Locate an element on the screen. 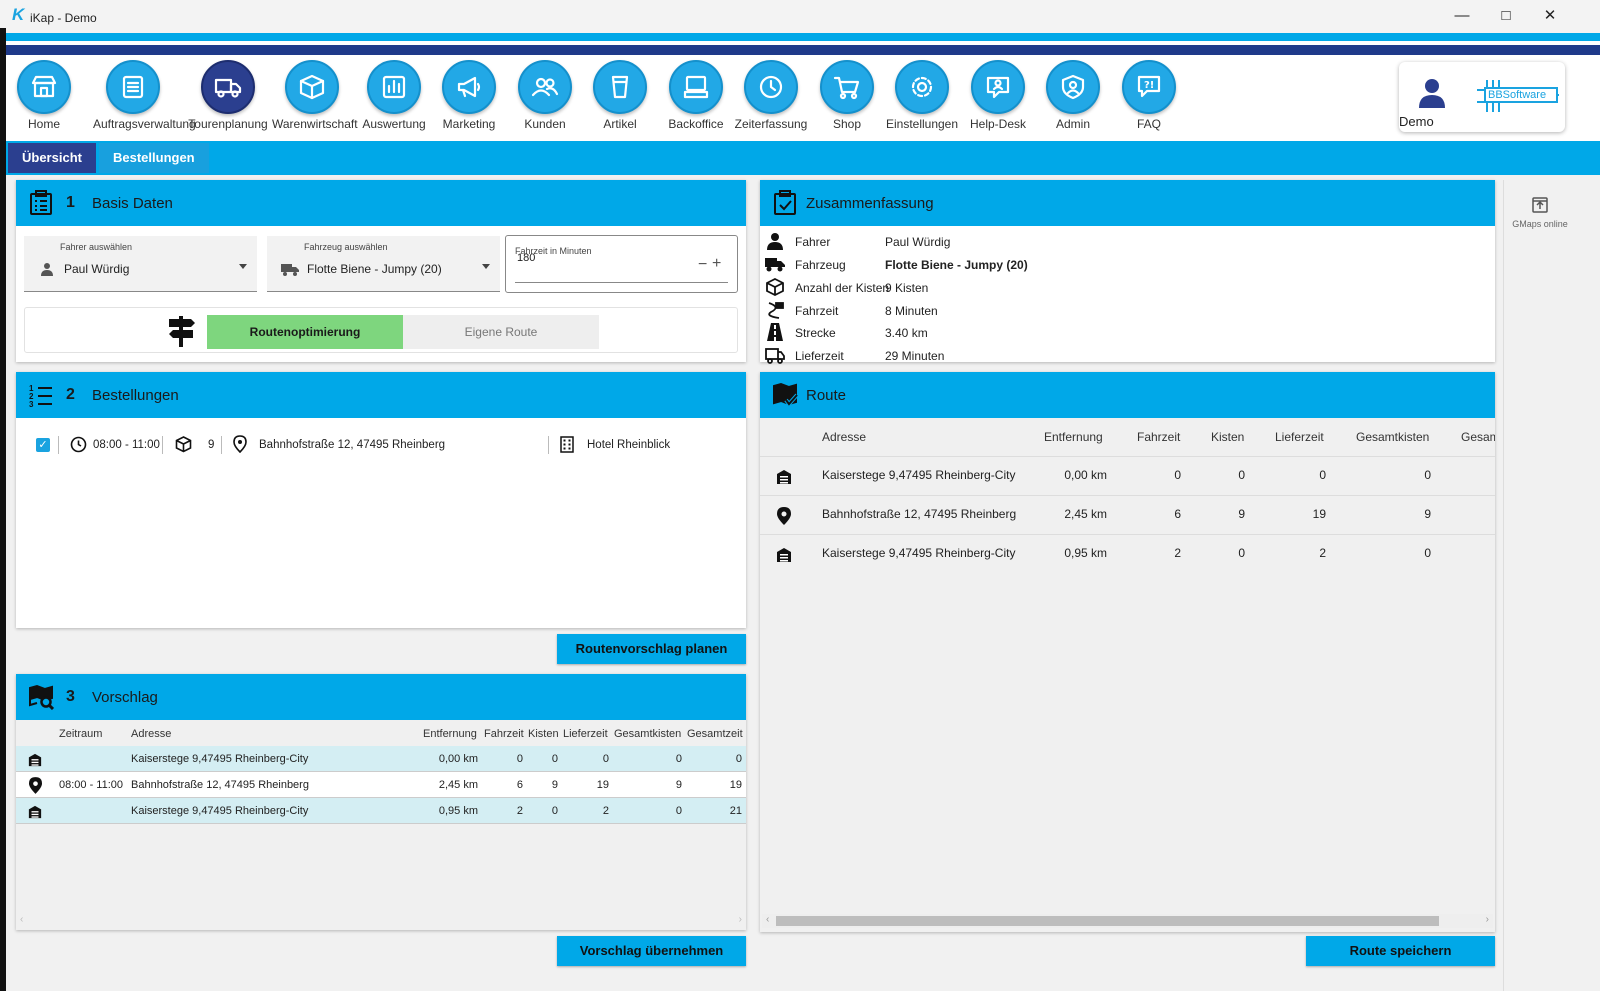 Image resolution: width=1600 pixels, height=991 pixels. toolbar-artikel: Artikel is located at coordinates (620, 95).